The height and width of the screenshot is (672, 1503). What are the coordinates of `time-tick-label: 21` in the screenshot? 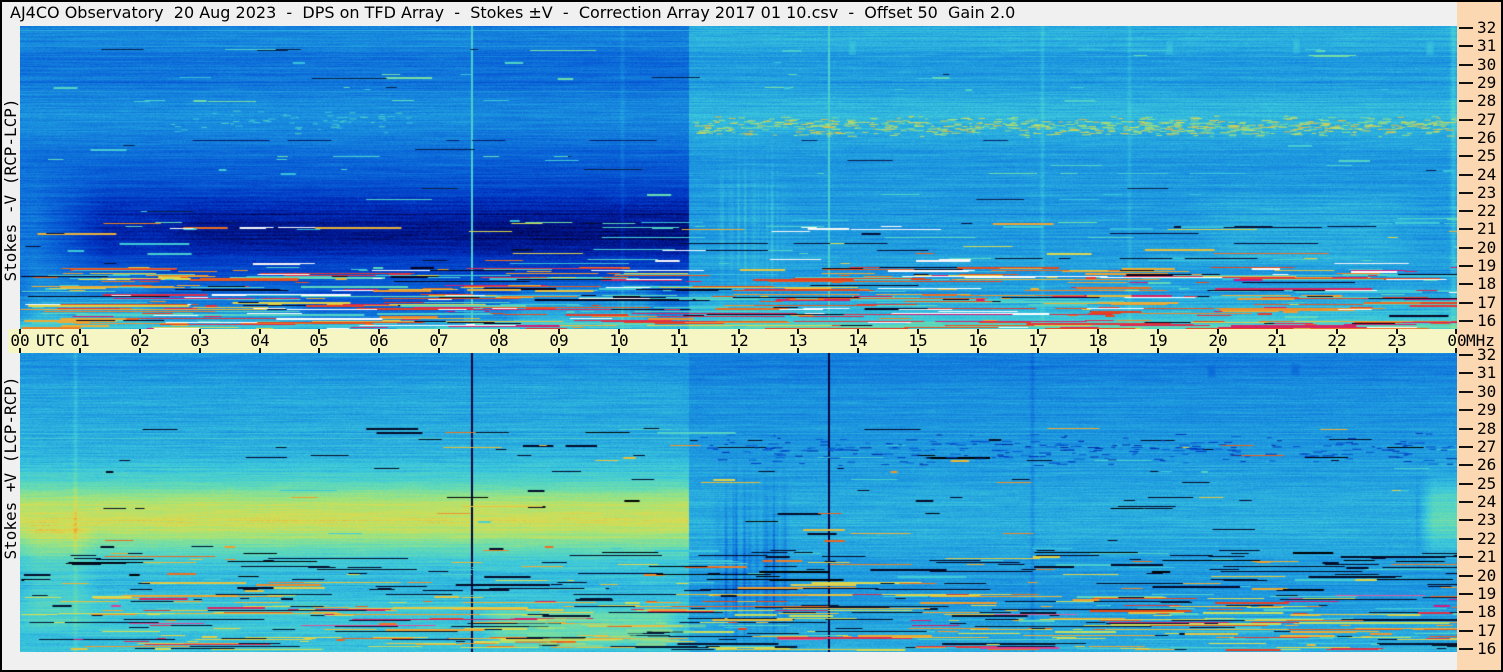 It's located at (1277, 340).